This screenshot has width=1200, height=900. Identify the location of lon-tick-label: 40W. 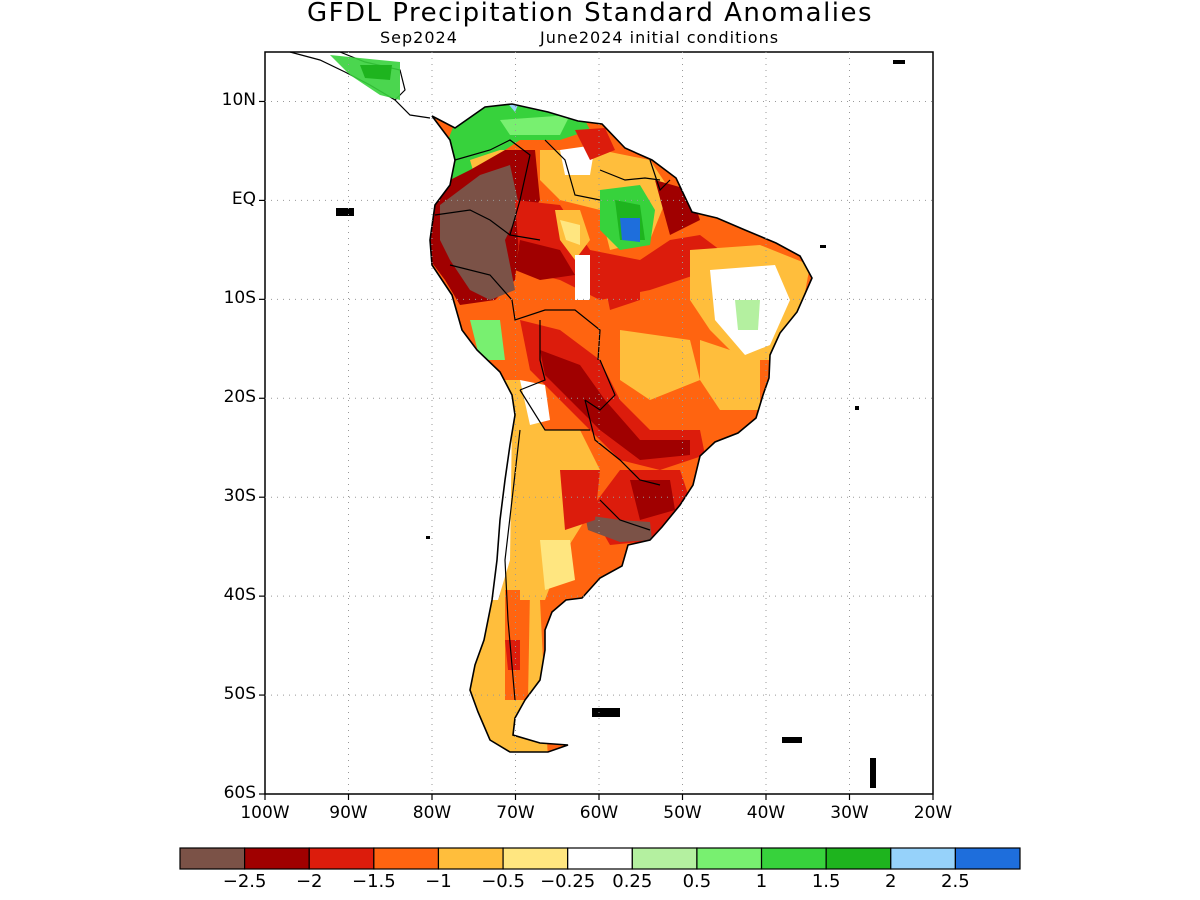
(766, 813).